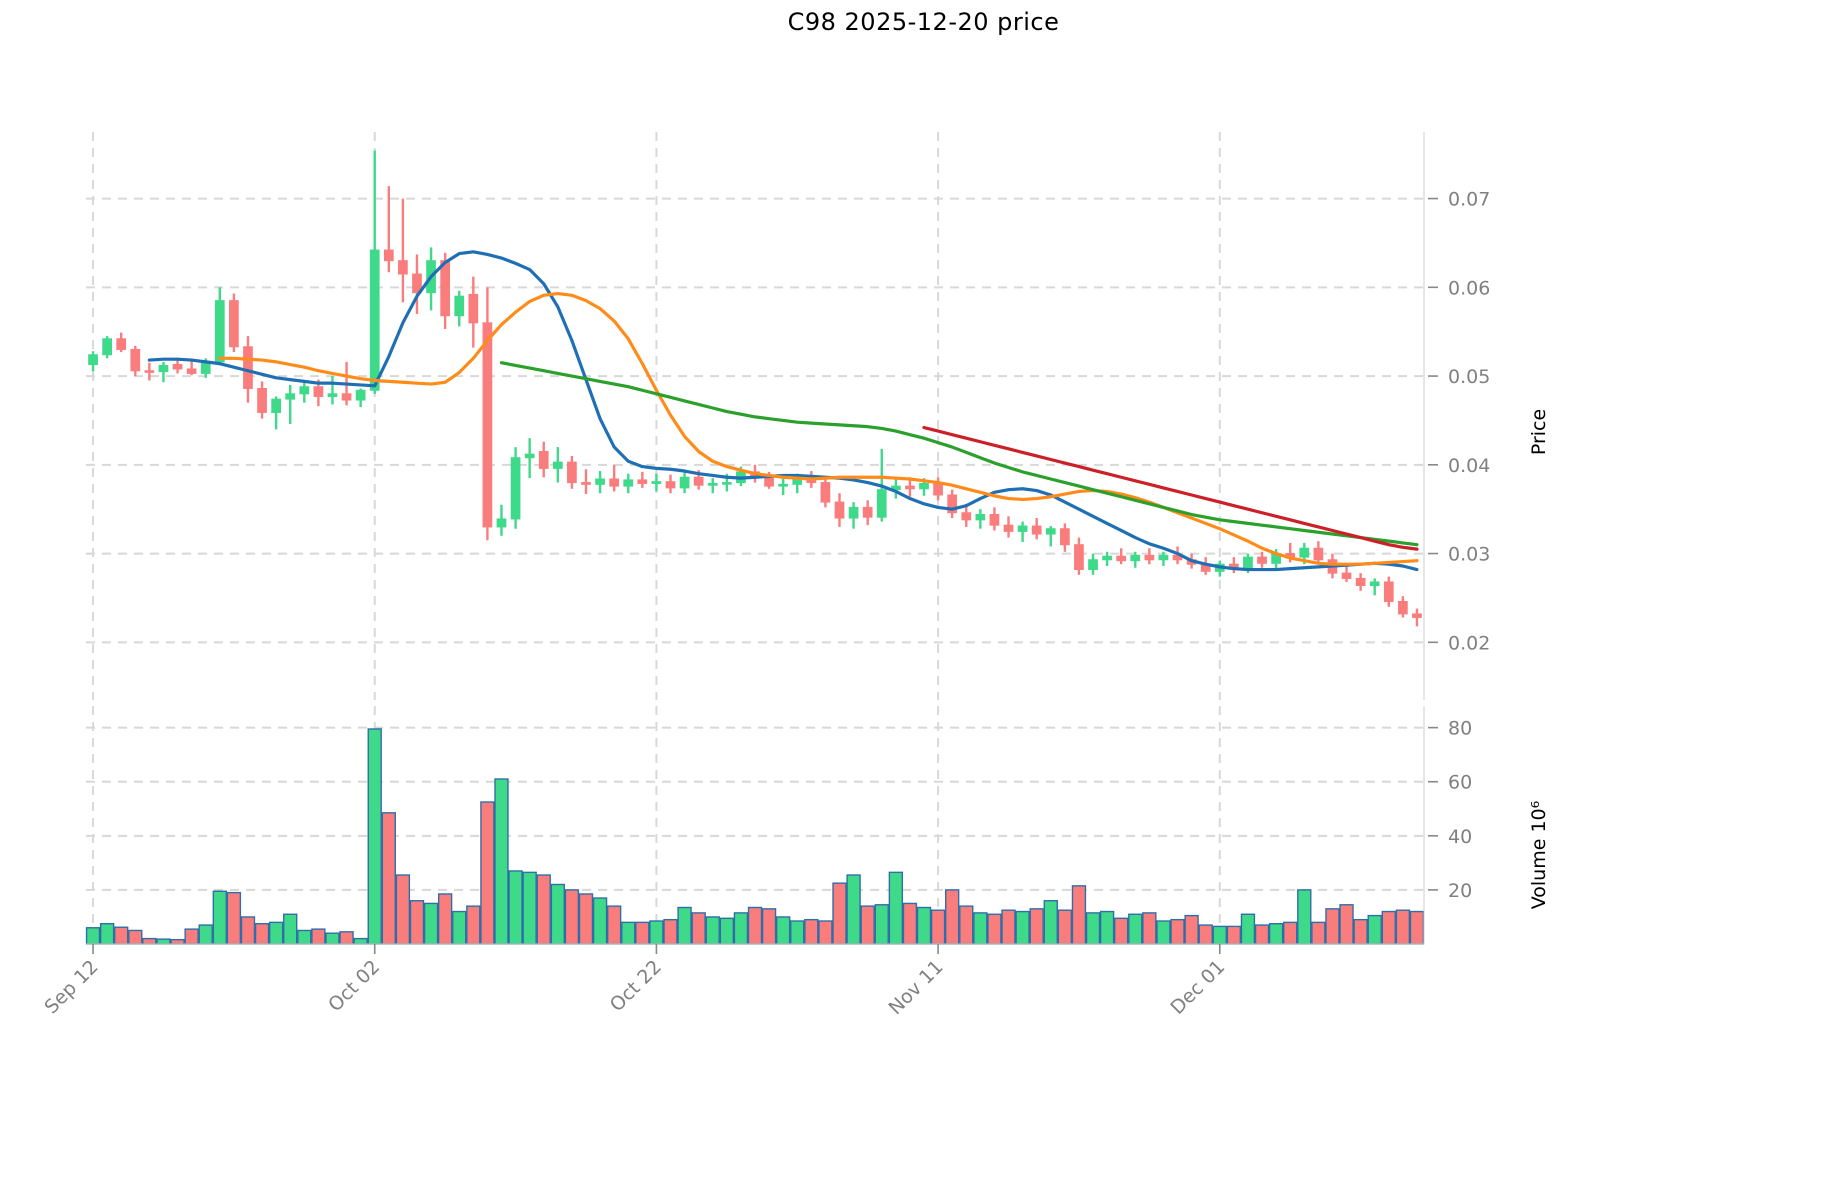  Describe the element at coordinates (923, 22) in the screenshot. I see `page-title: C98 2025-12-20 price` at that location.